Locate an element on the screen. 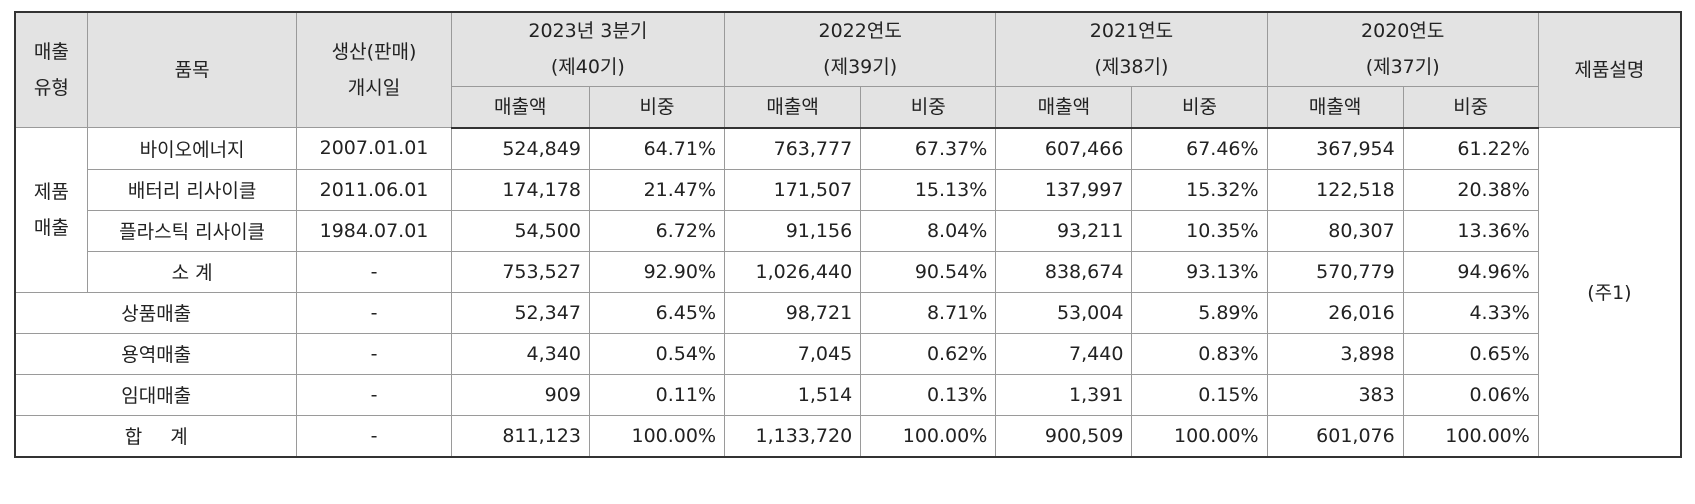  ratio-cell: 21.47% is located at coordinates (657, 189).